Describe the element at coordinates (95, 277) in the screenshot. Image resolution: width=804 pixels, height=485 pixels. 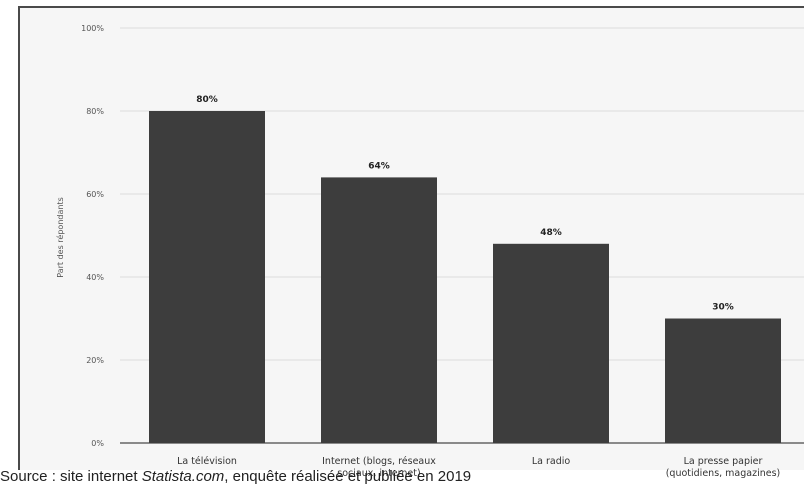
I see `y-tick-label: 40%` at that location.